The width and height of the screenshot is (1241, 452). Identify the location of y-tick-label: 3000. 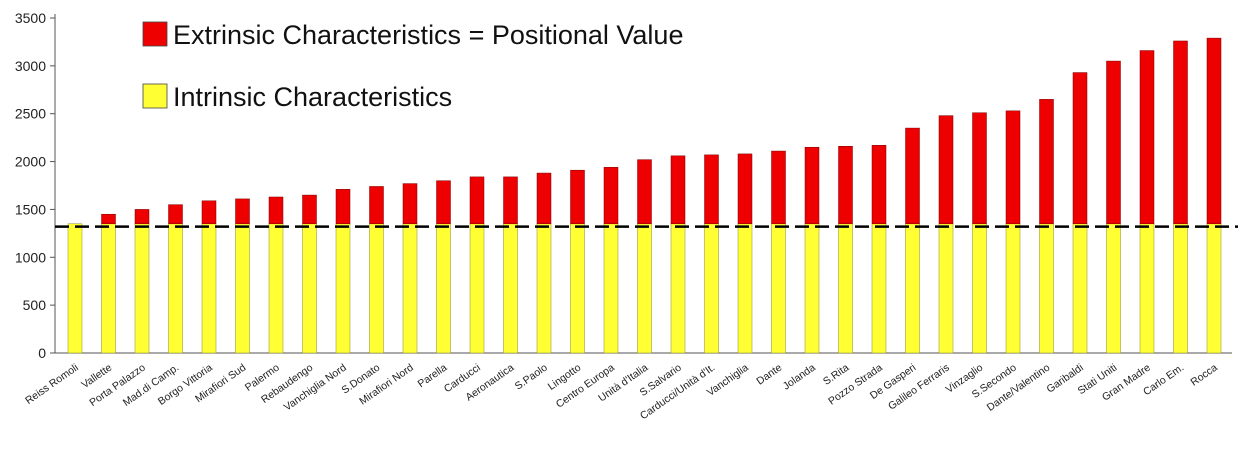
(30, 66).